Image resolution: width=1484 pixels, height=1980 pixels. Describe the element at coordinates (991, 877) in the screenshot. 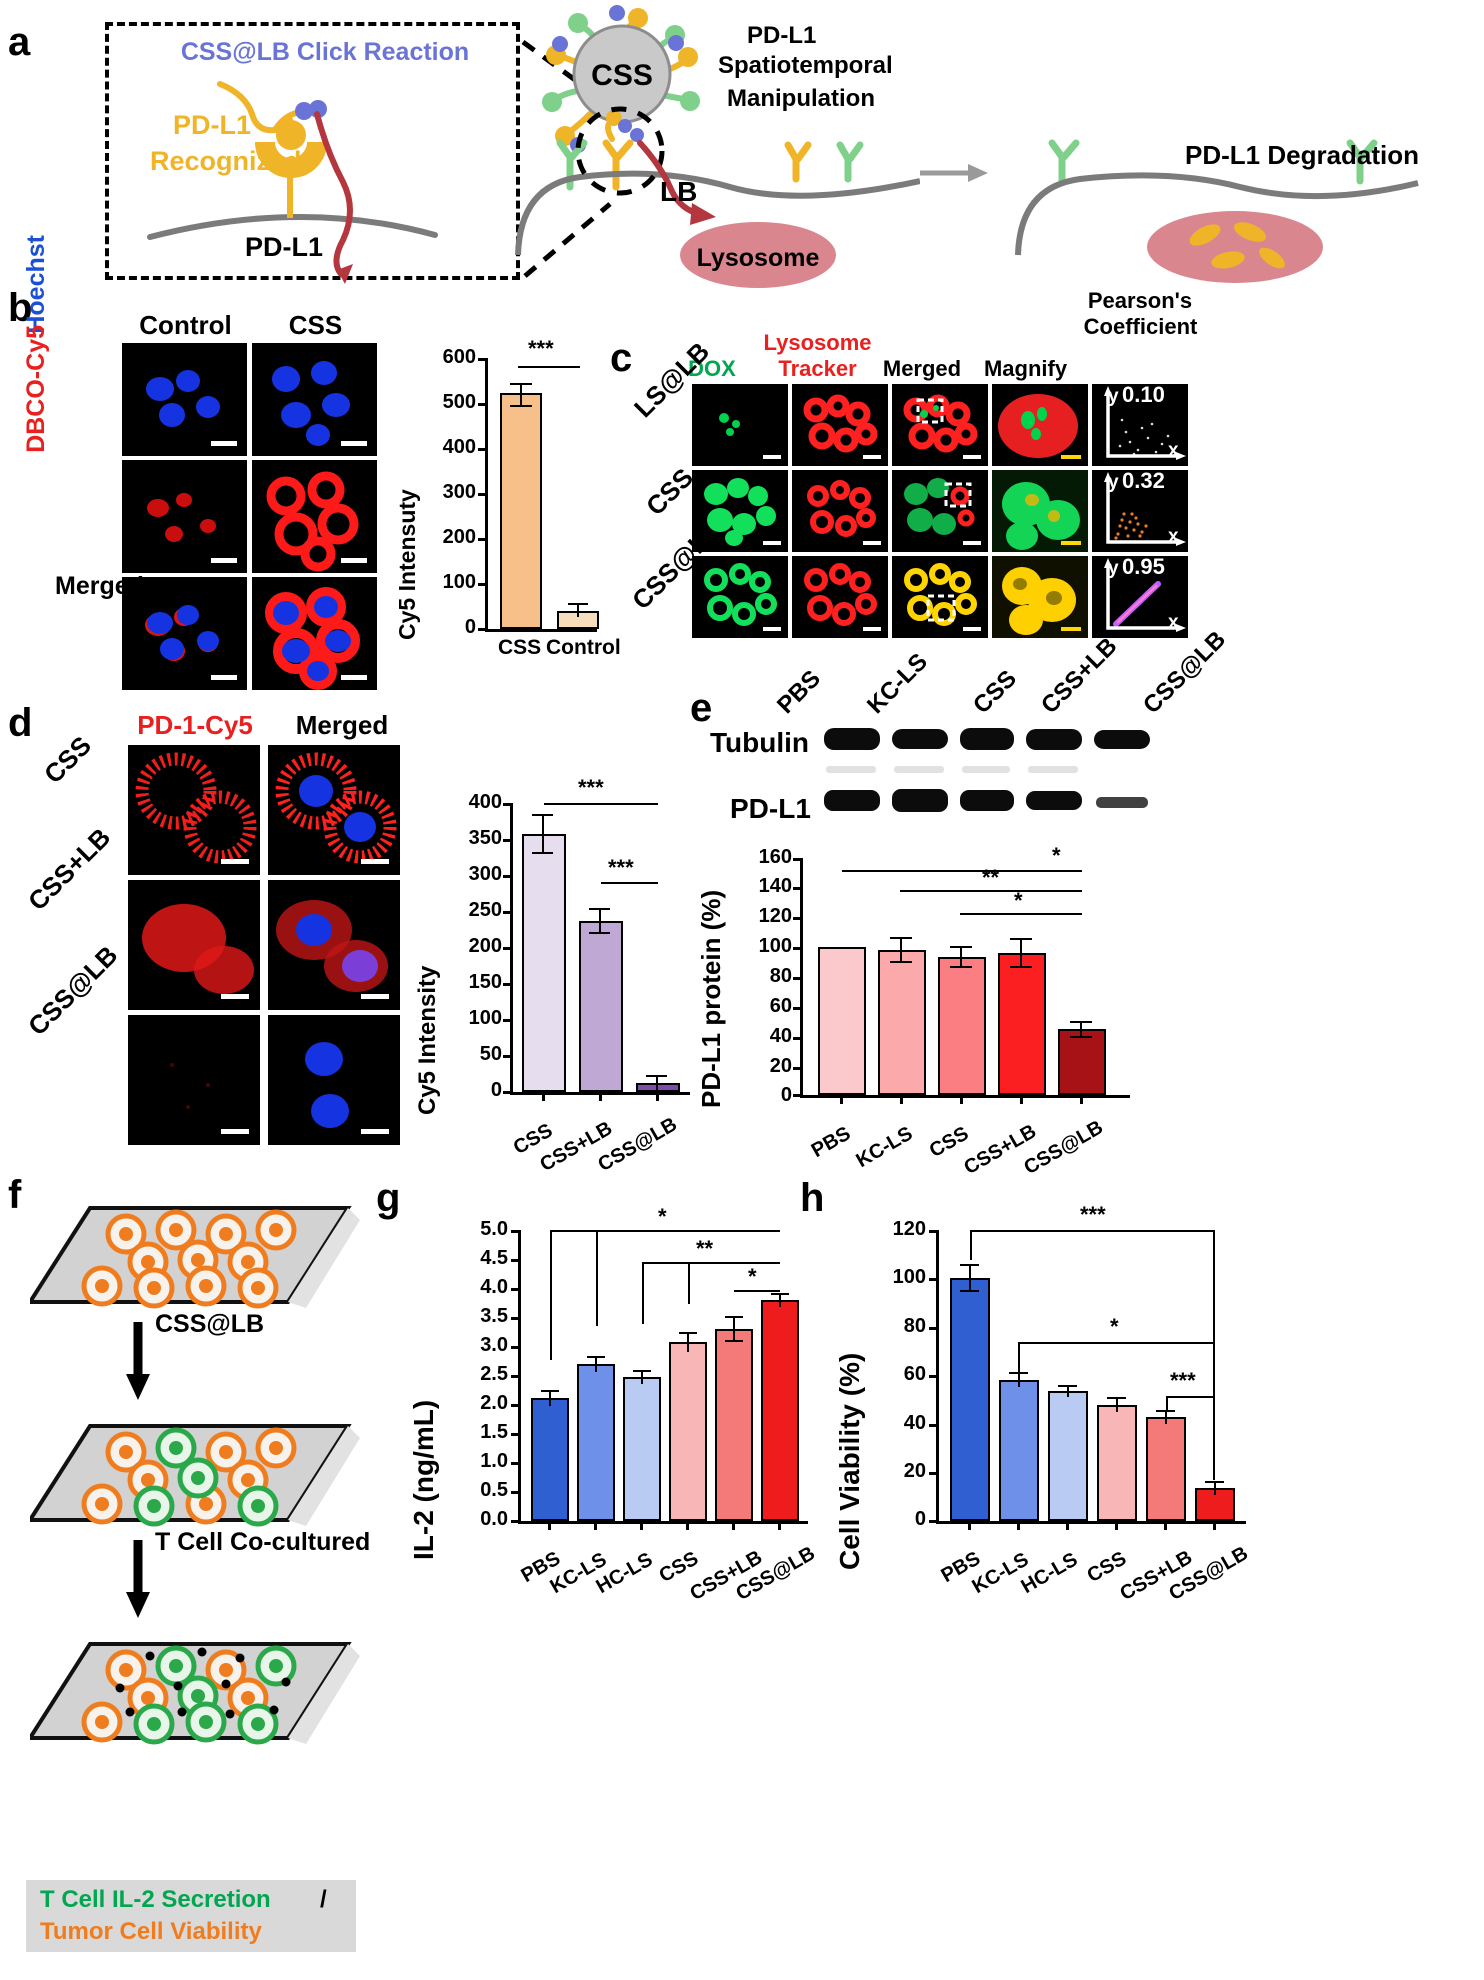

I see `panel-e-sig-star-2: **` at that location.